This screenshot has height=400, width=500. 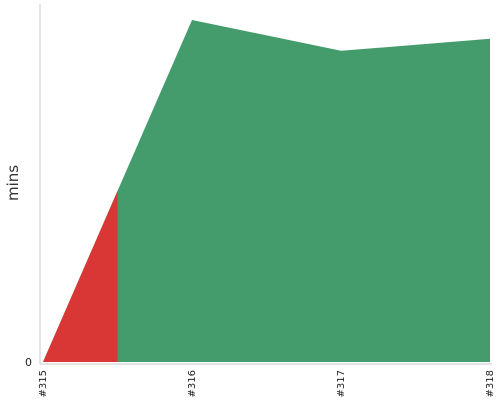 What do you see at coordinates (43, 383) in the screenshot?
I see `x-tick-label: #315` at bounding box center [43, 383].